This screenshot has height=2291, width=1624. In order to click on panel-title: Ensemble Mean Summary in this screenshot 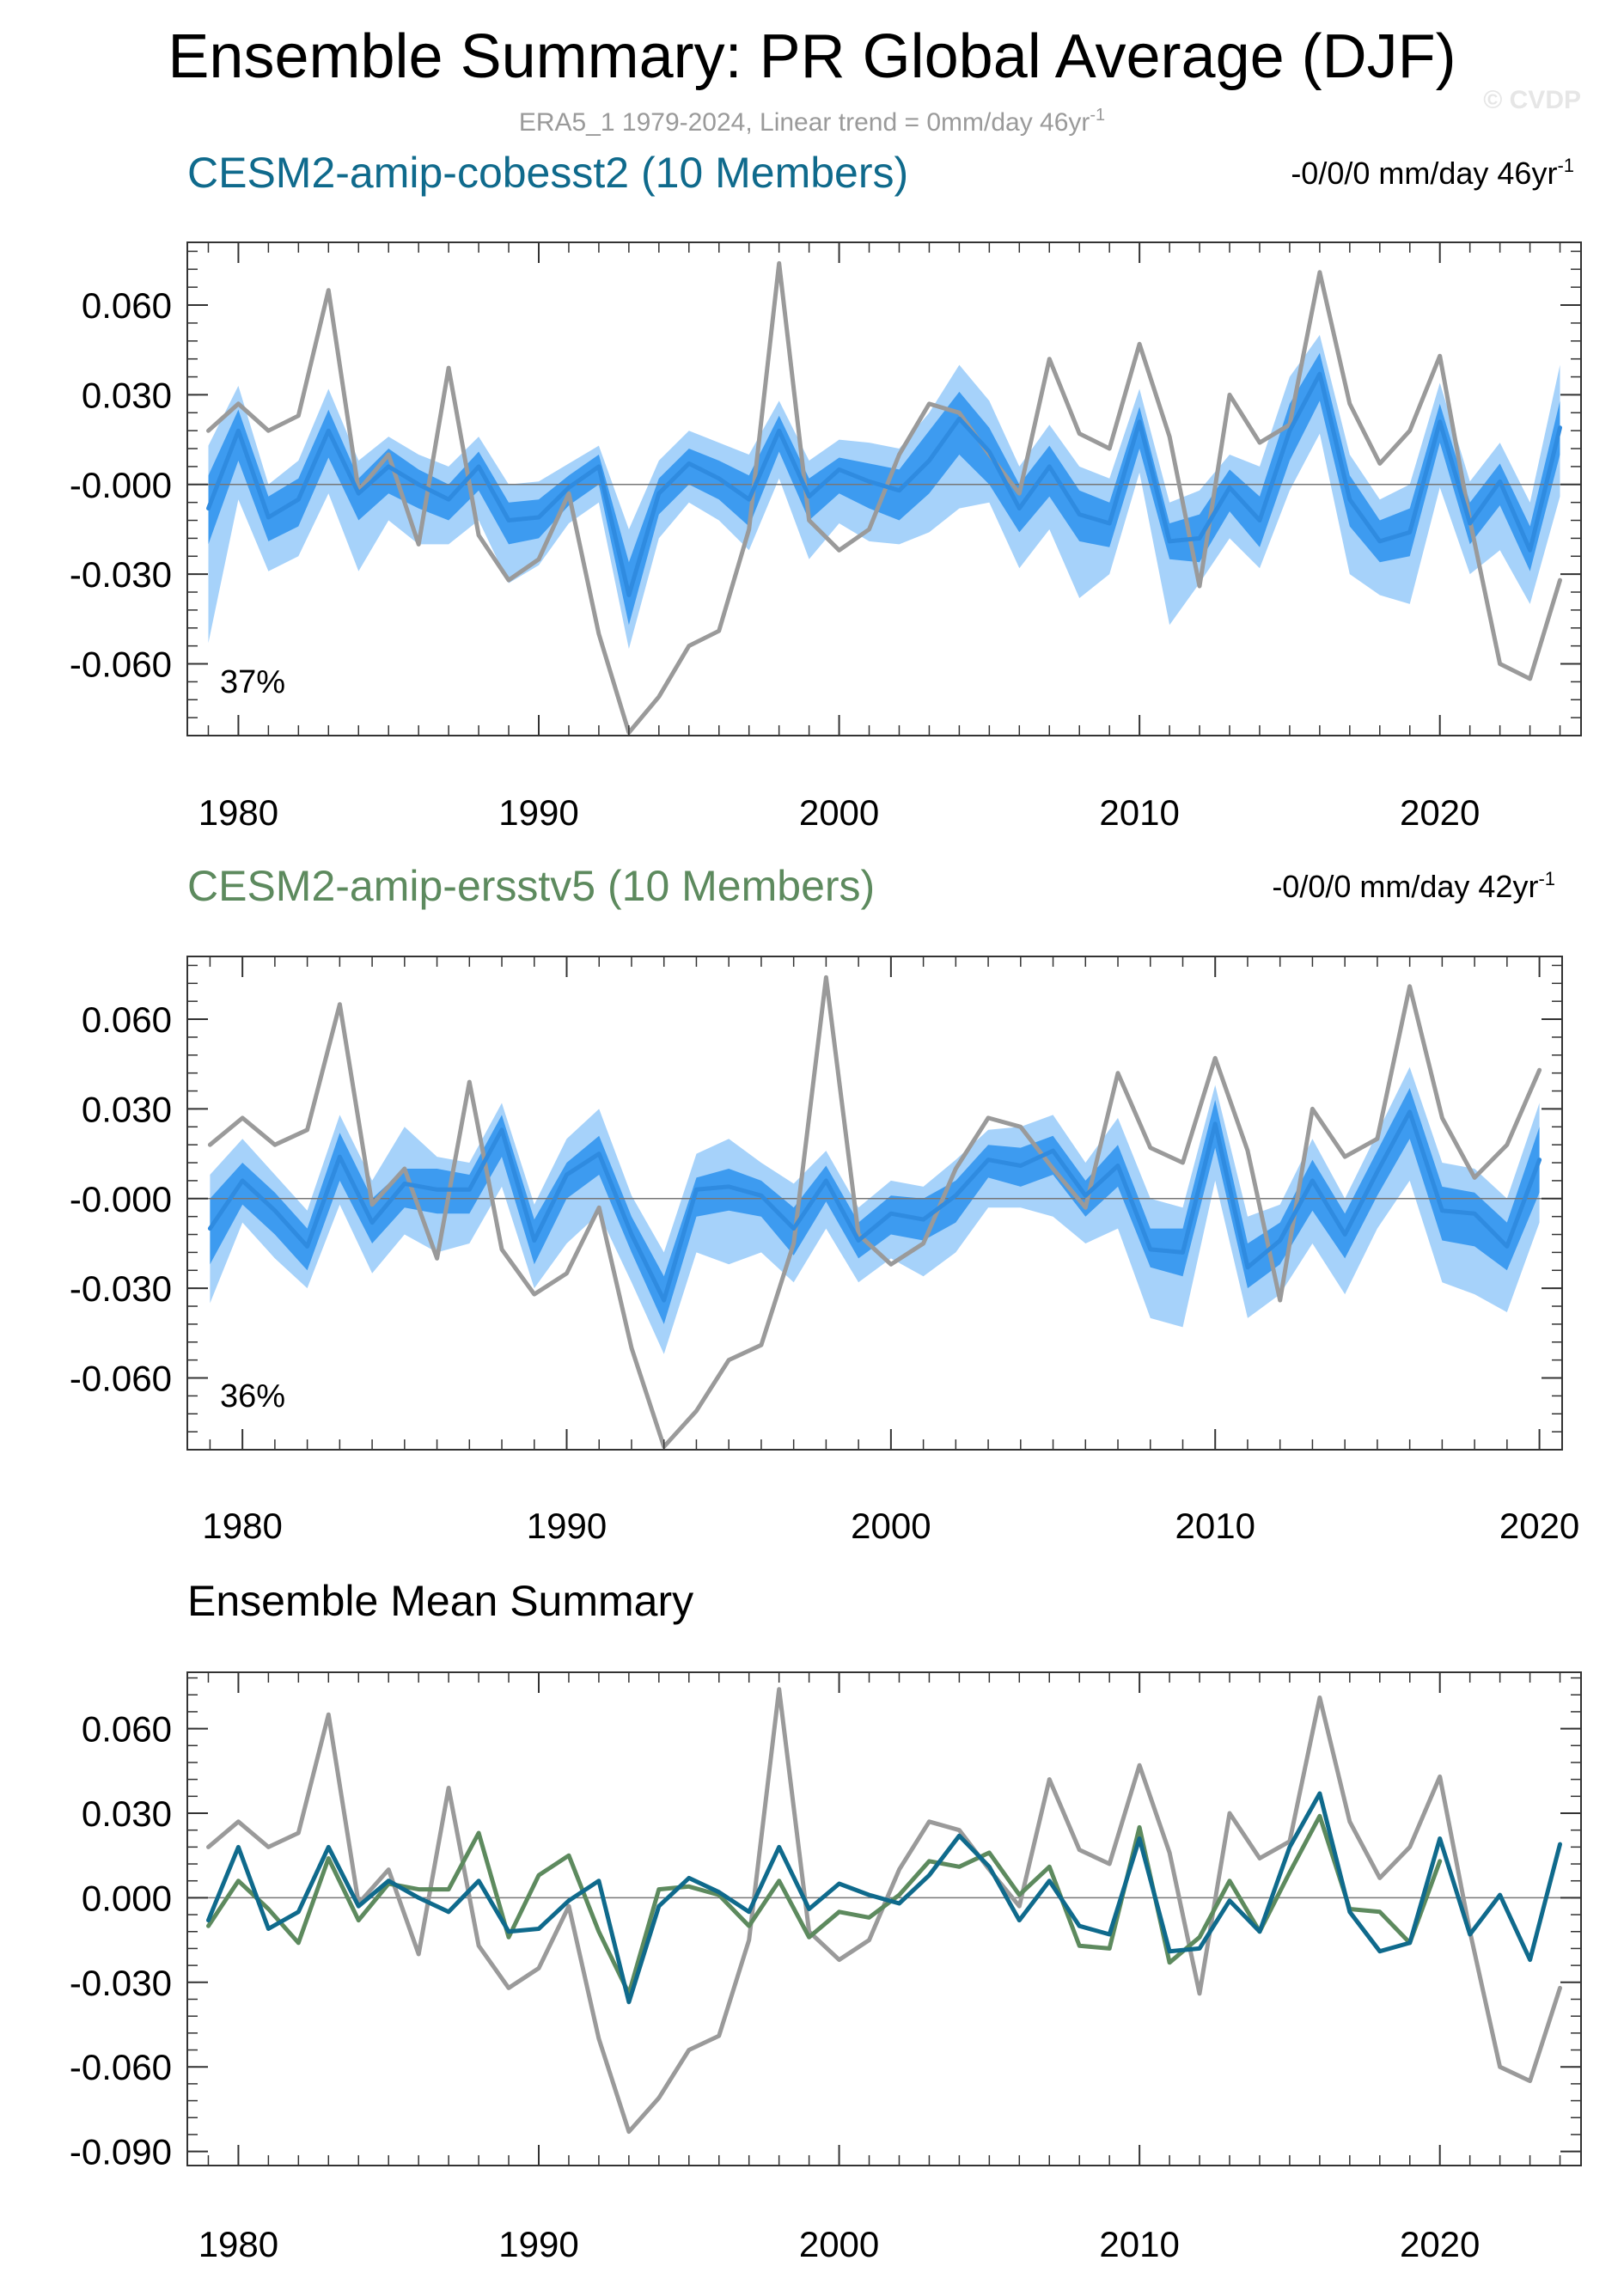, I will do `click(440, 1601)`.